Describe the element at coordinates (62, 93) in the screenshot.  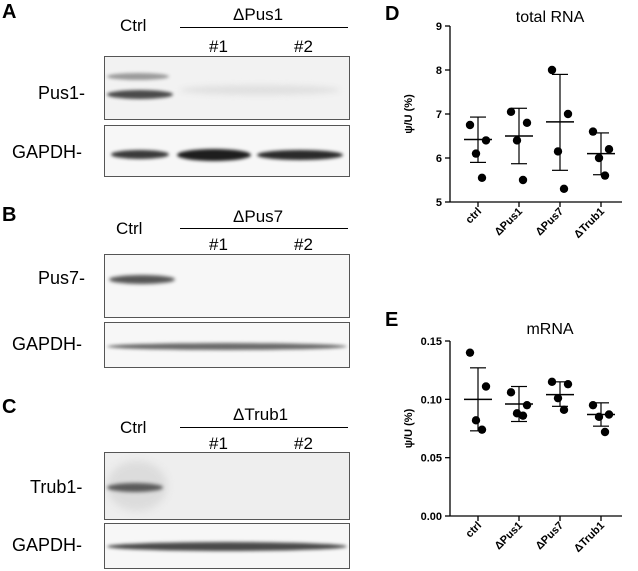
I see `panel-a-pus1-label: Pus1-` at that location.